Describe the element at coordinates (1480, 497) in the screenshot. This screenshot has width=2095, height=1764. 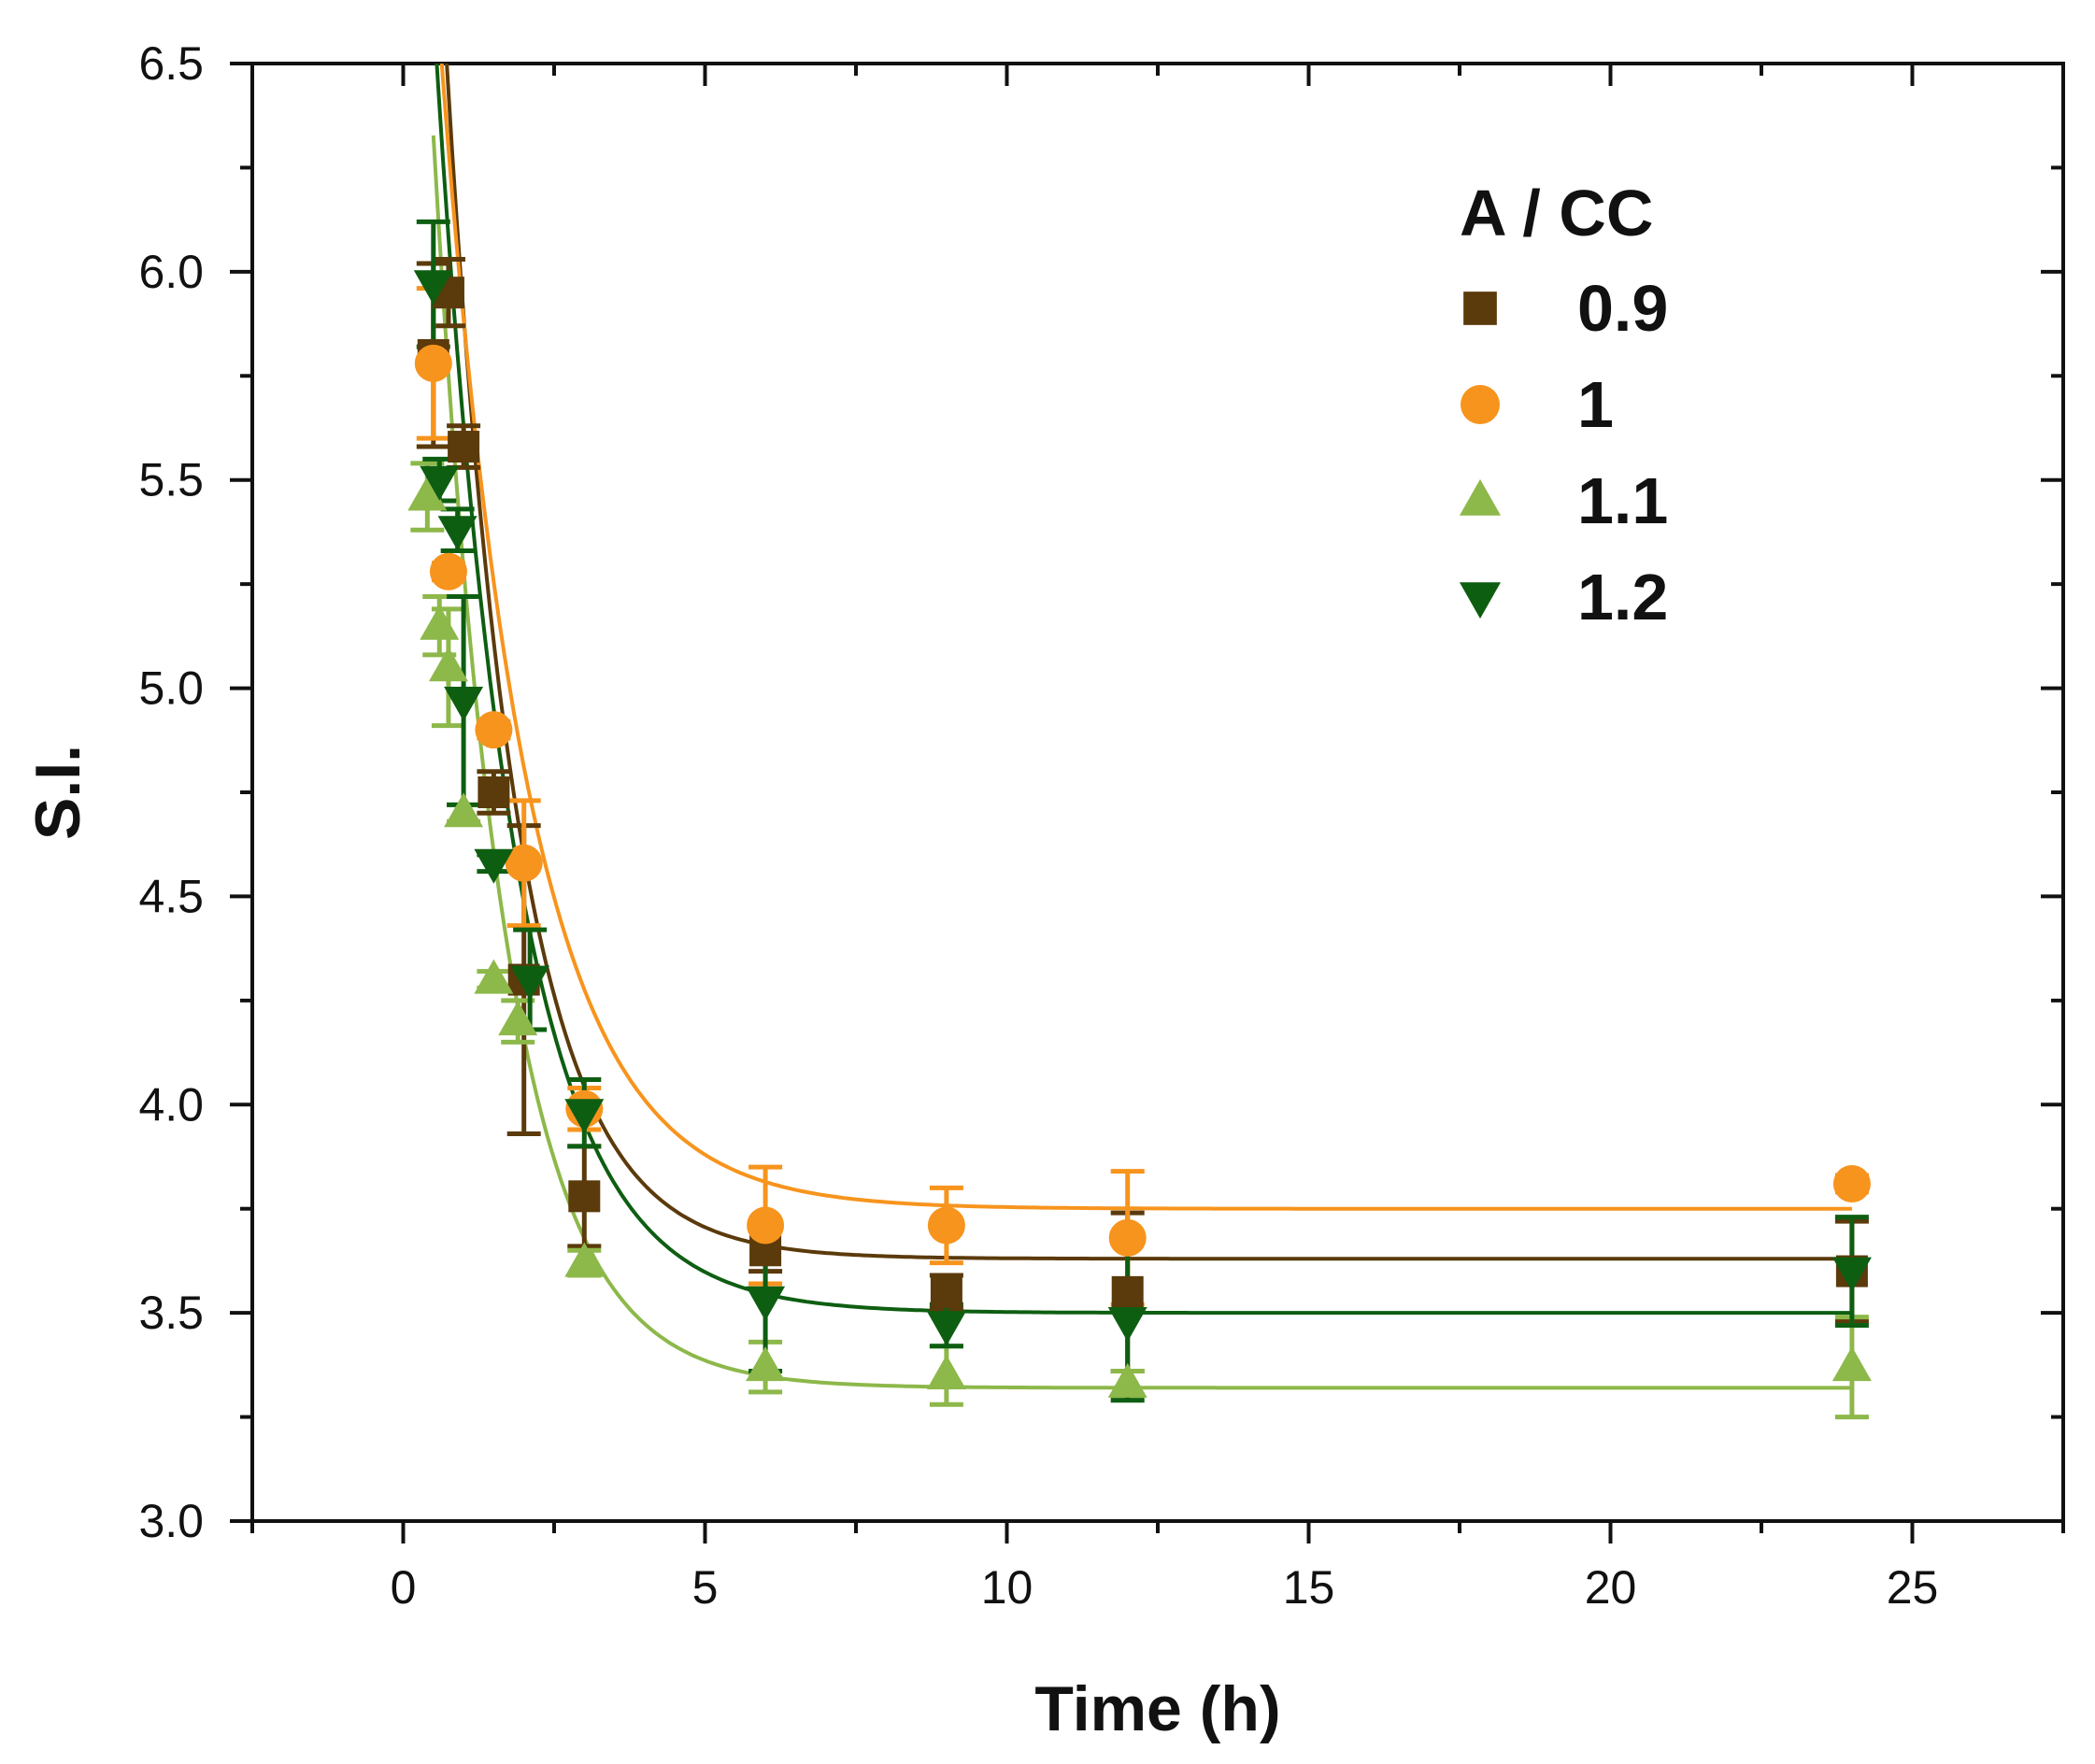
I see `legend-marker-1.1` at that location.